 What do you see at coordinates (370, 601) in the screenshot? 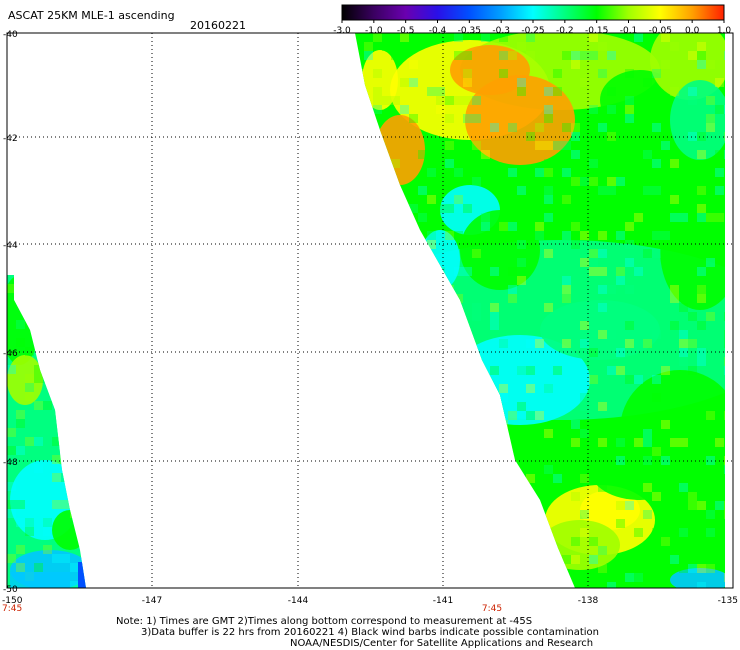
I see `longitude-labels: -150 -147 -144 -141 -138 -135` at bounding box center [370, 601].